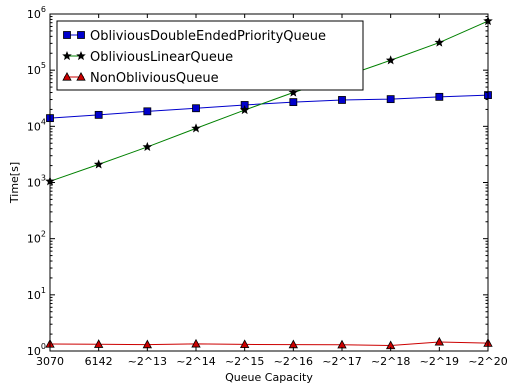 This screenshot has height=385, width=509. Describe the element at coordinates (208, 36) in the screenshot. I see `legend-label: ObliviousDoubleEndedPriorityQueue` at that location.